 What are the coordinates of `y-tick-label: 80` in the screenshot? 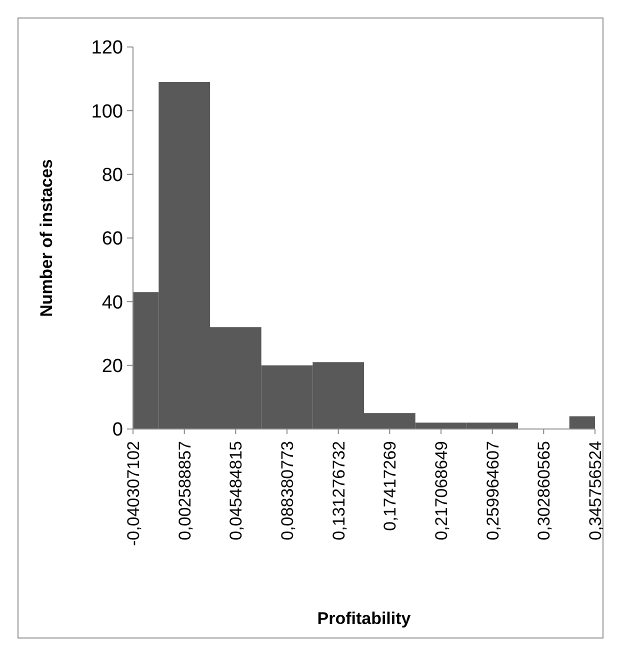 It's located at (112, 175).